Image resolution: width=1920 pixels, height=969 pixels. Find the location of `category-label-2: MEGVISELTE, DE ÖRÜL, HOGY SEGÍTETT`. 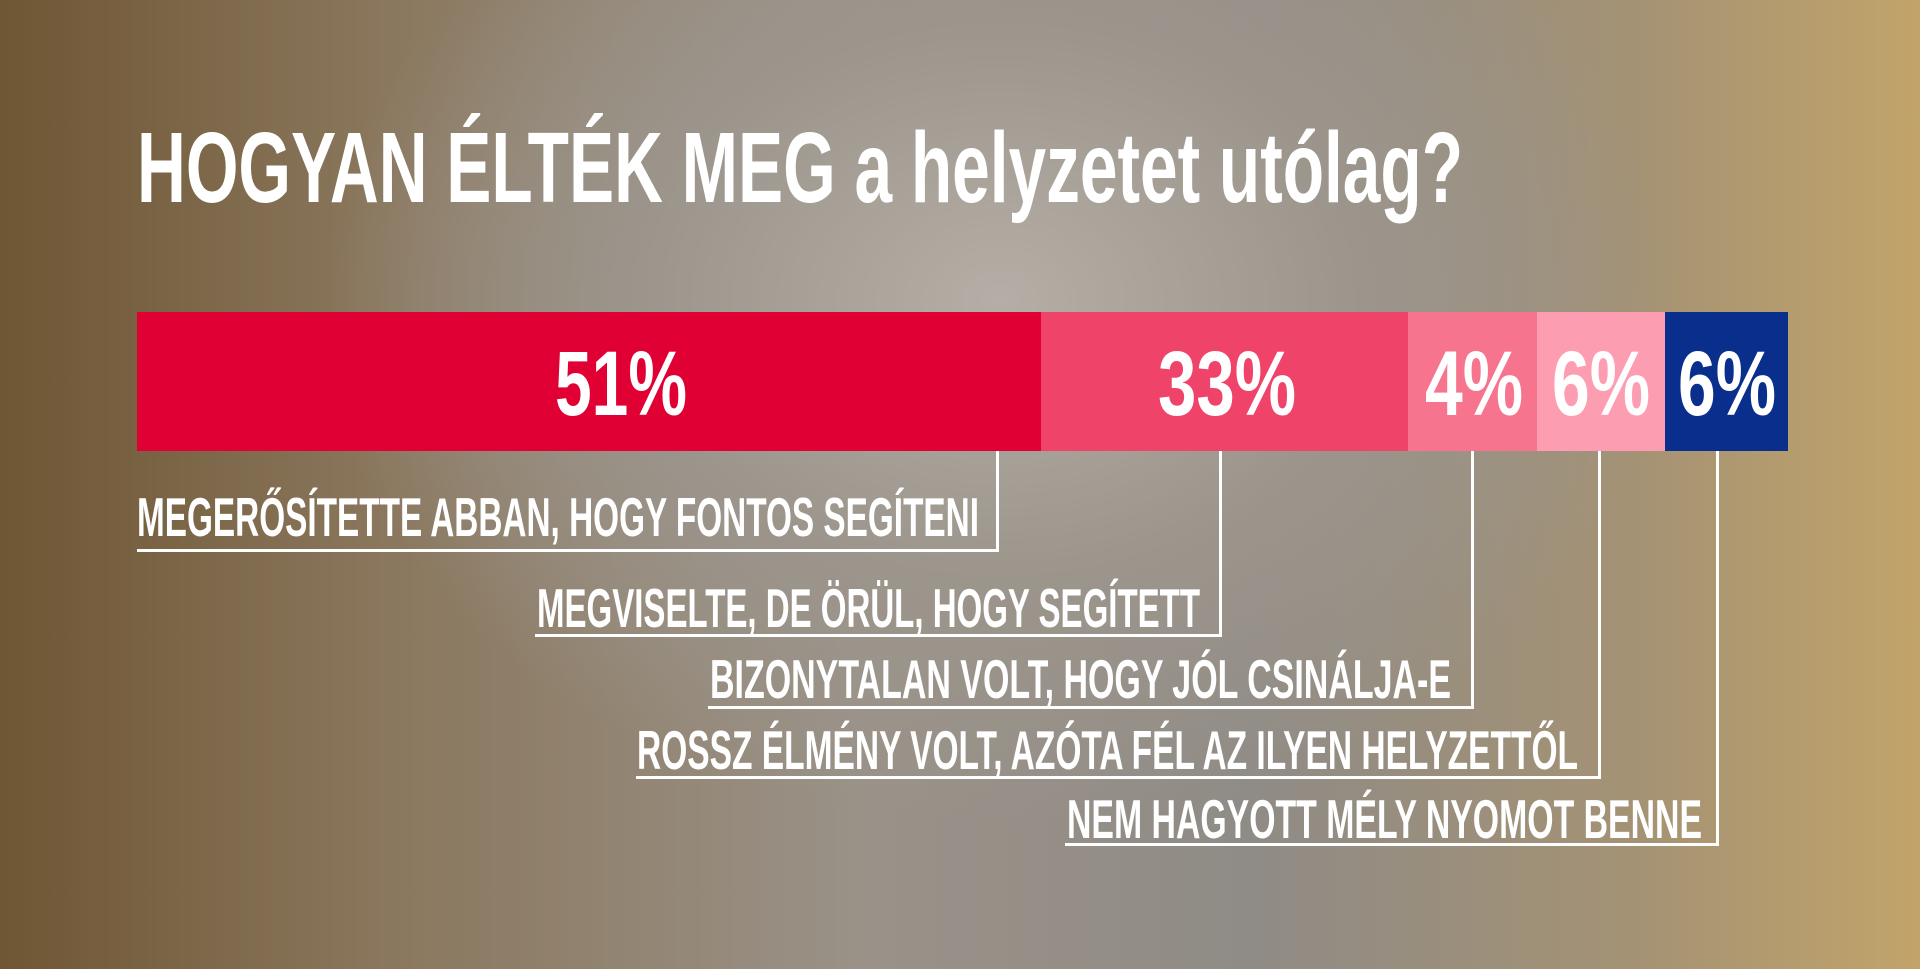

category-label-2: MEGVISELTE, DE ÖRÜL, HOGY SEGÍTETT is located at coordinates (868, 608).